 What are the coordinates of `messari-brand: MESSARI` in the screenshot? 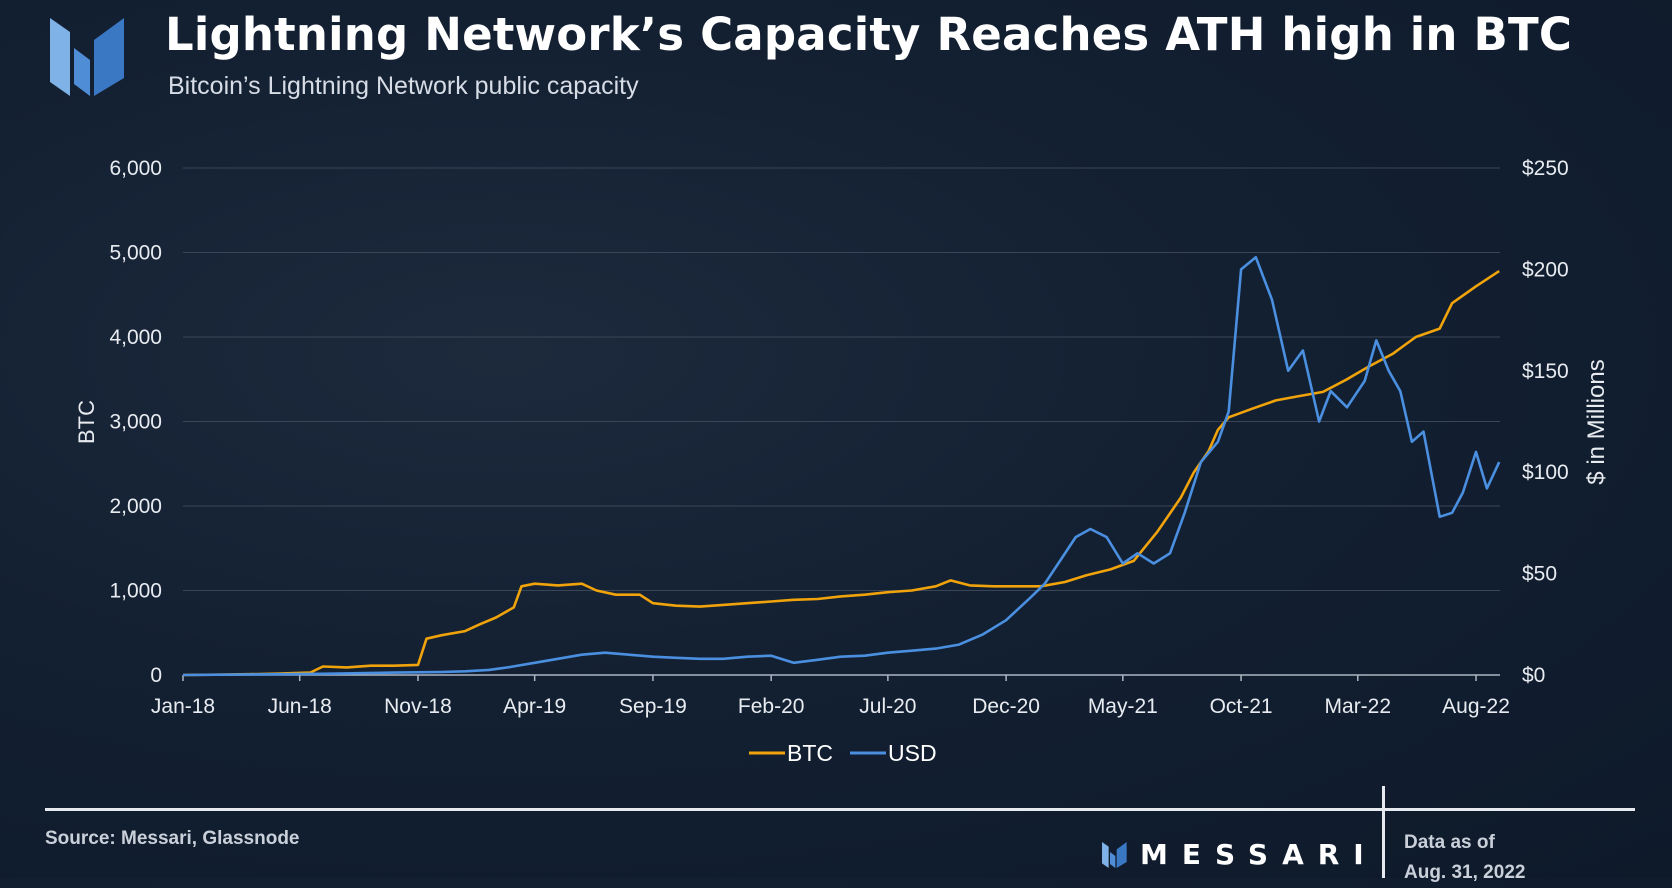 It's located at (1239, 854).